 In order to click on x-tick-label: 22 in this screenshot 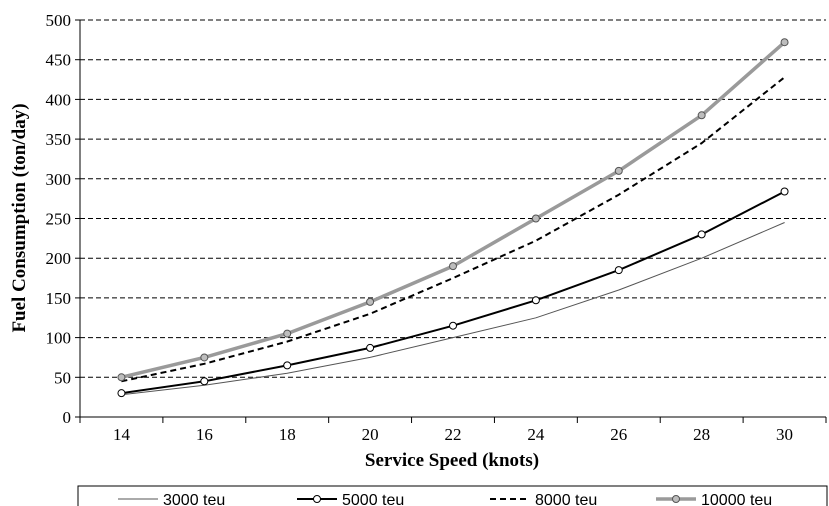, I will do `click(453, 434)`.